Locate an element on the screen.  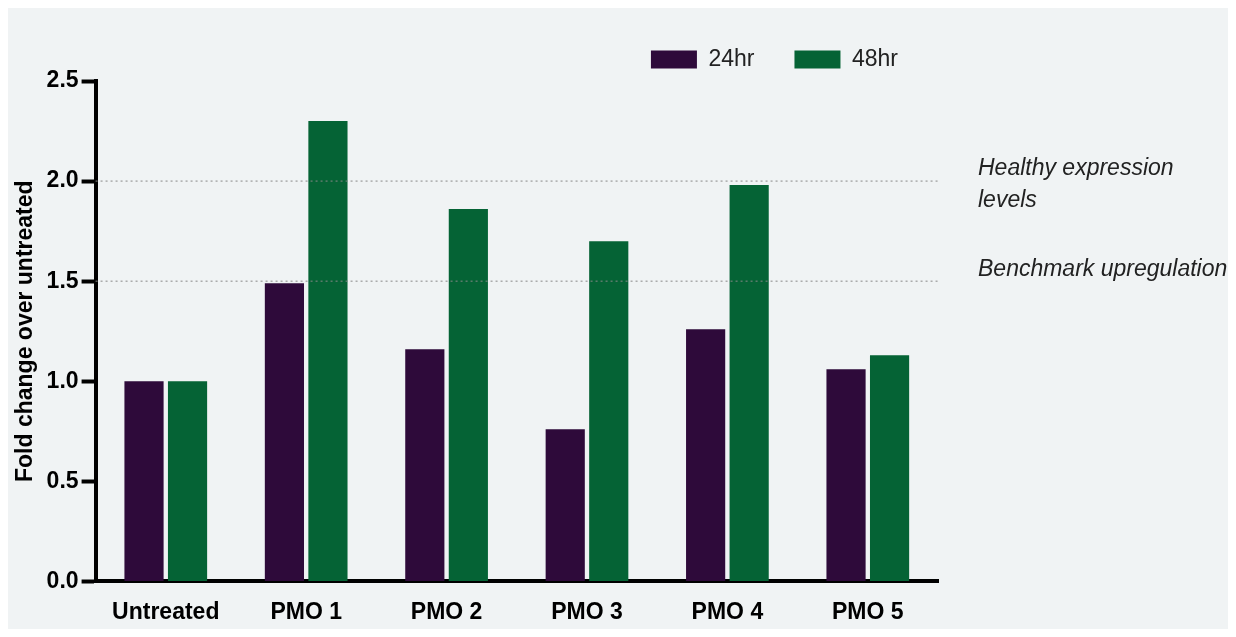
ref-line-label: Benchmark upregulation is located at coordinates (1103, 267).